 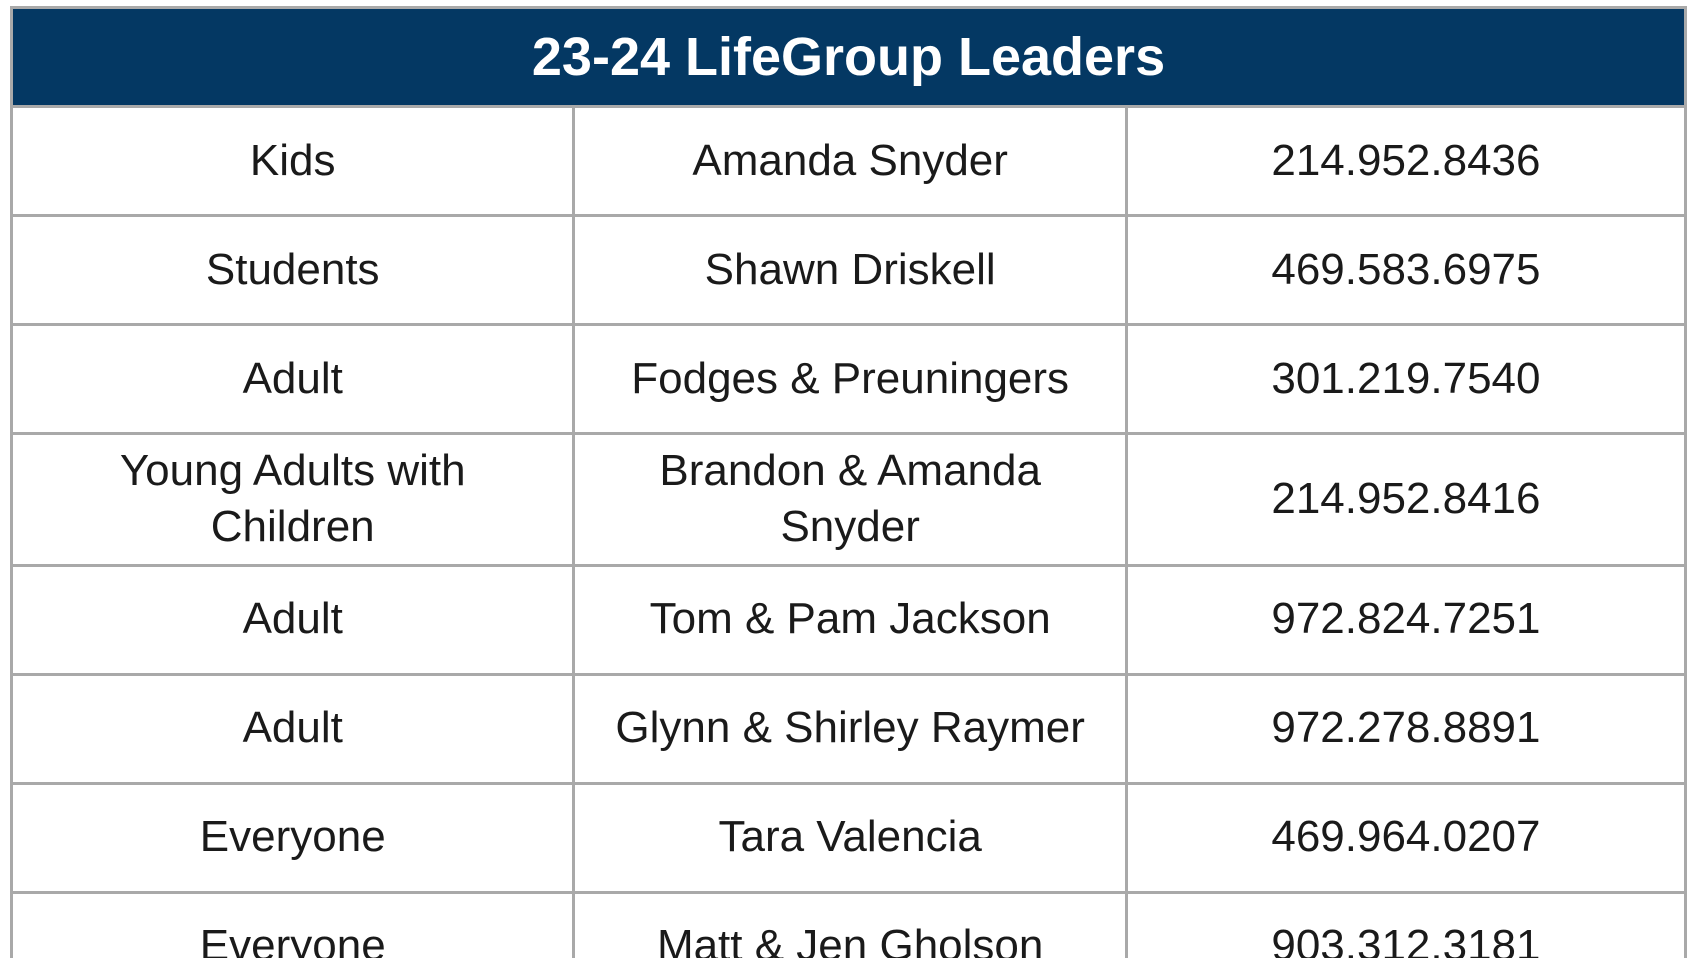 What do you see at coordinates (1406, 837) in the screenshot?
I see `phone-cell: 469.964.0207` at bounding box center [1406, 837].